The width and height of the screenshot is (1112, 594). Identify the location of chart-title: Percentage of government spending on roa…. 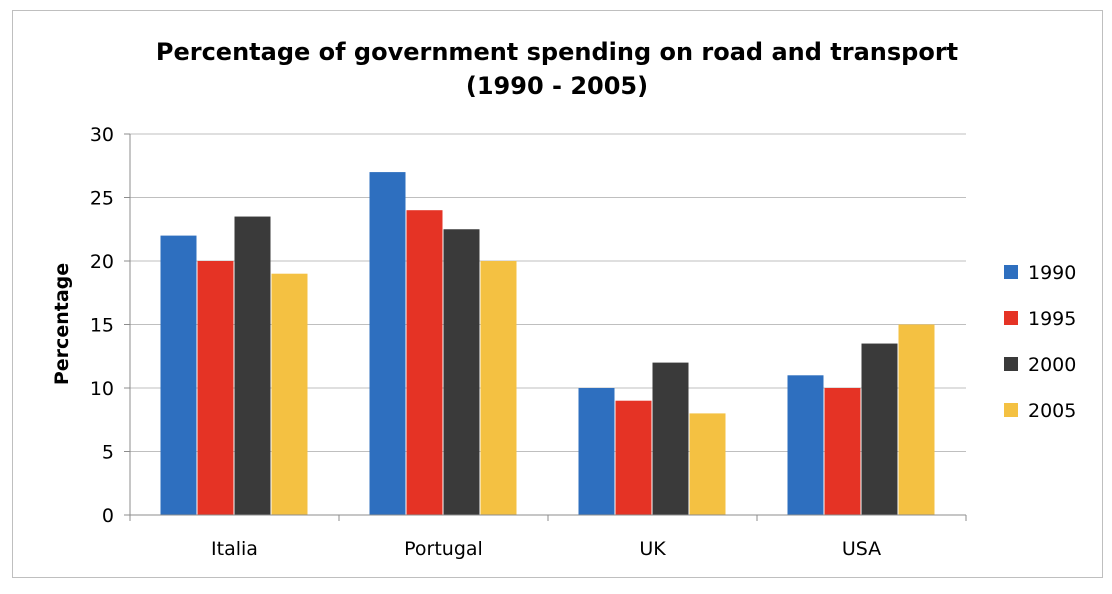
(557, 52).